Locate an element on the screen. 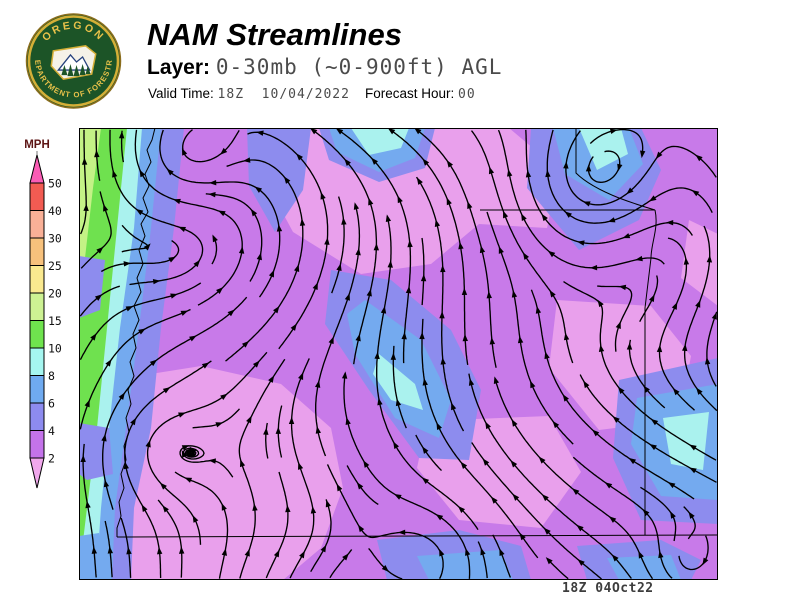 This screenshot has height=600, width=800. legend-tick-label: 4 is located at coordinates (51, 431).